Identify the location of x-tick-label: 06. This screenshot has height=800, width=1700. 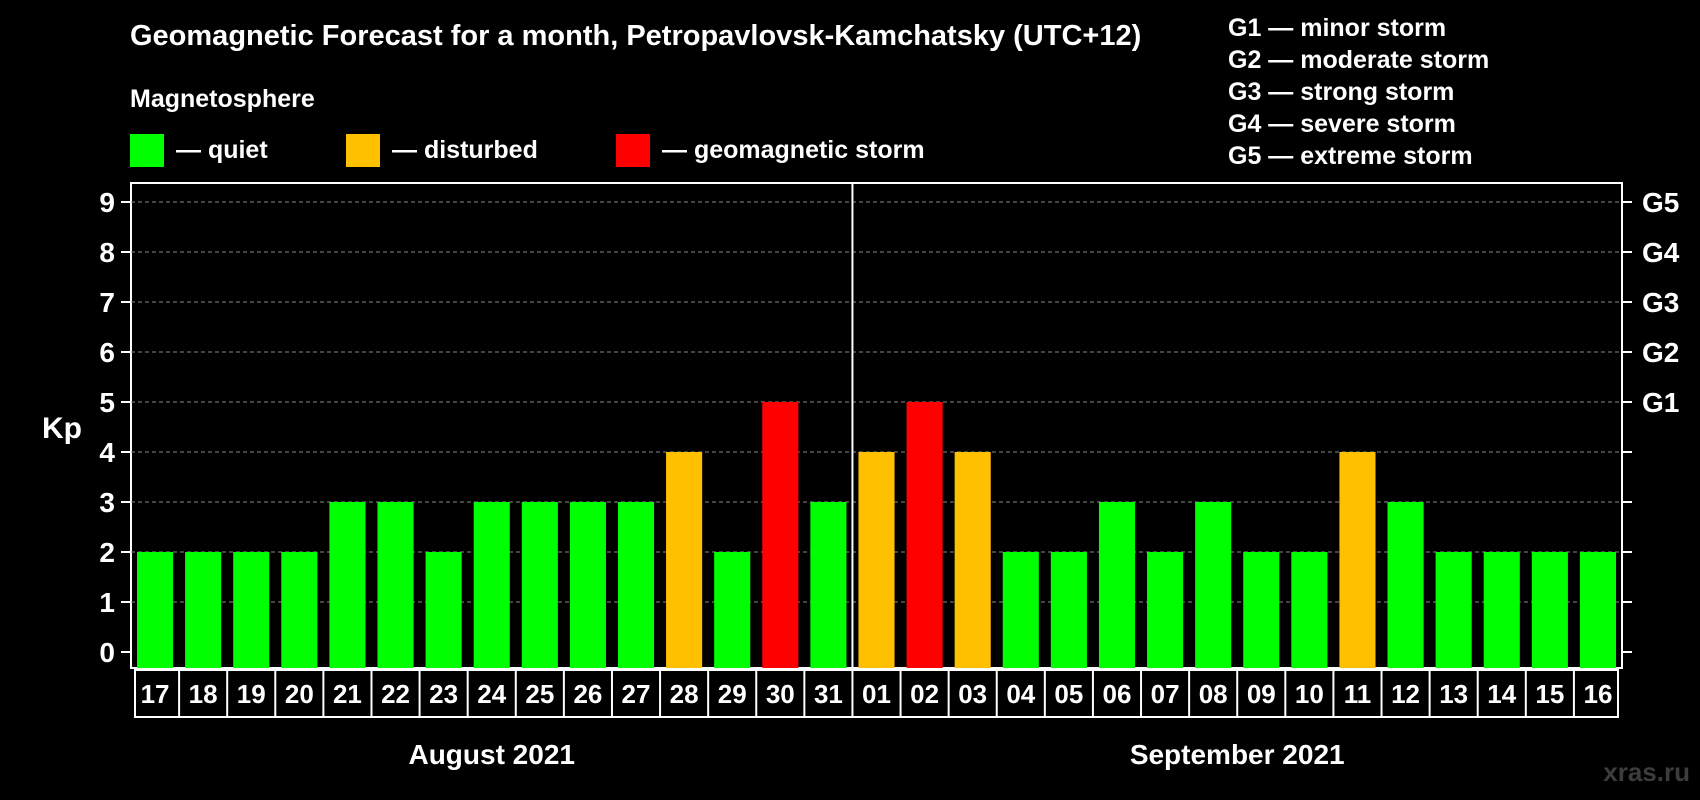
(1117, 694).